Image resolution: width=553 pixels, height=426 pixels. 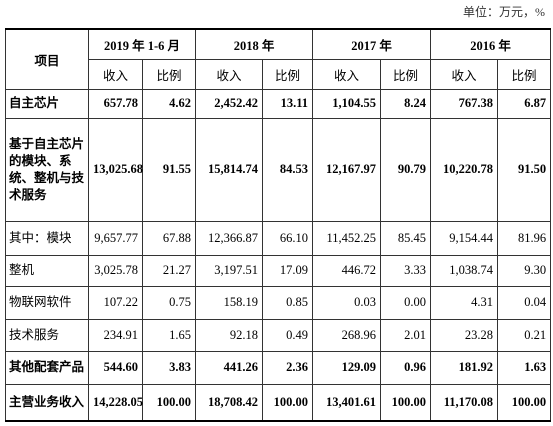 What do you see at coordinates (115, 367) in the screenshot?
I see `cell: 544.60` at bounding box center [115, 367].